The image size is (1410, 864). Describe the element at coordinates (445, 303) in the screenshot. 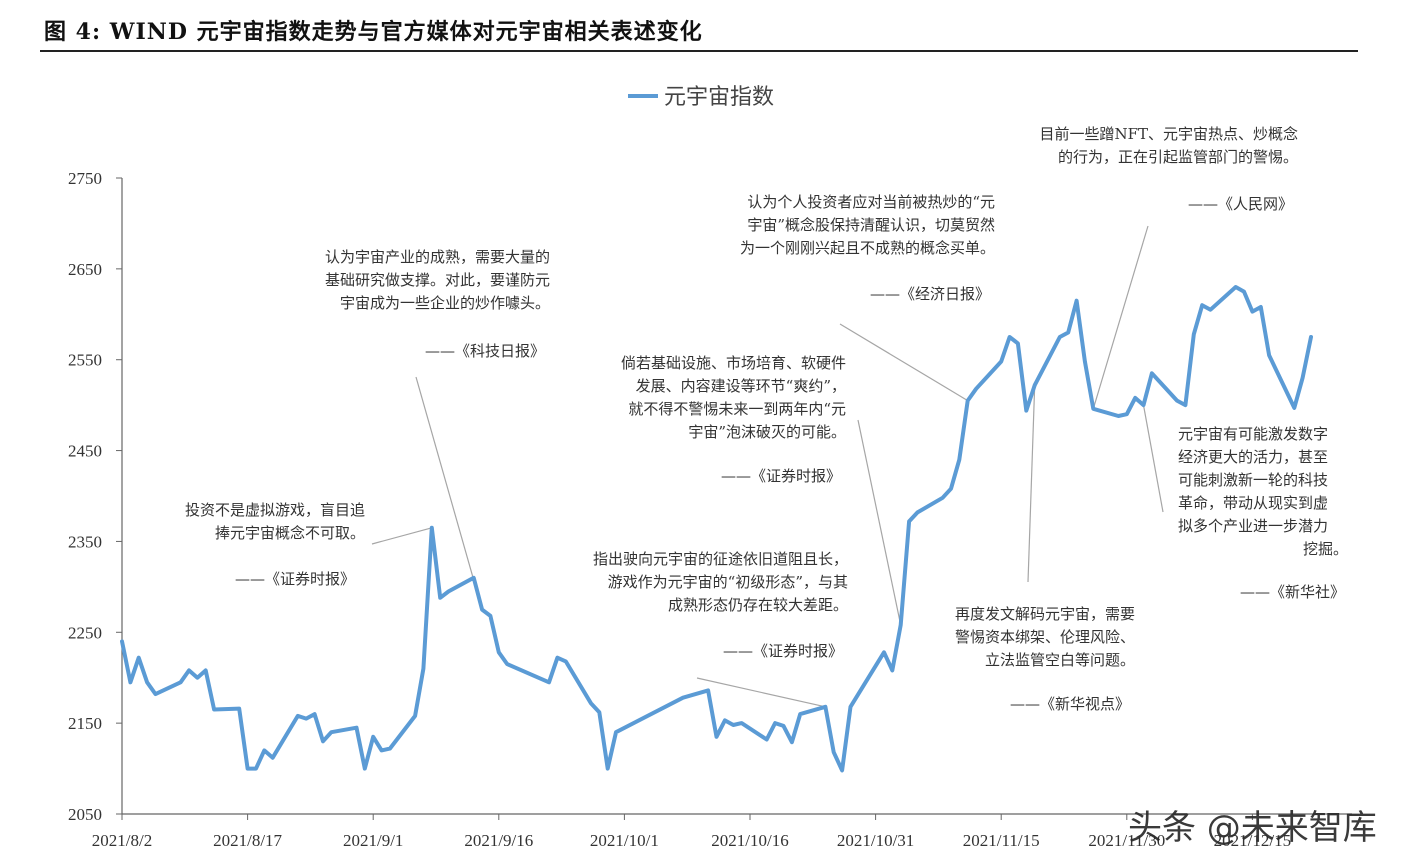

I see `annotation-text-line: 宇宙成为一些企业的炒作噱头。` at that location.